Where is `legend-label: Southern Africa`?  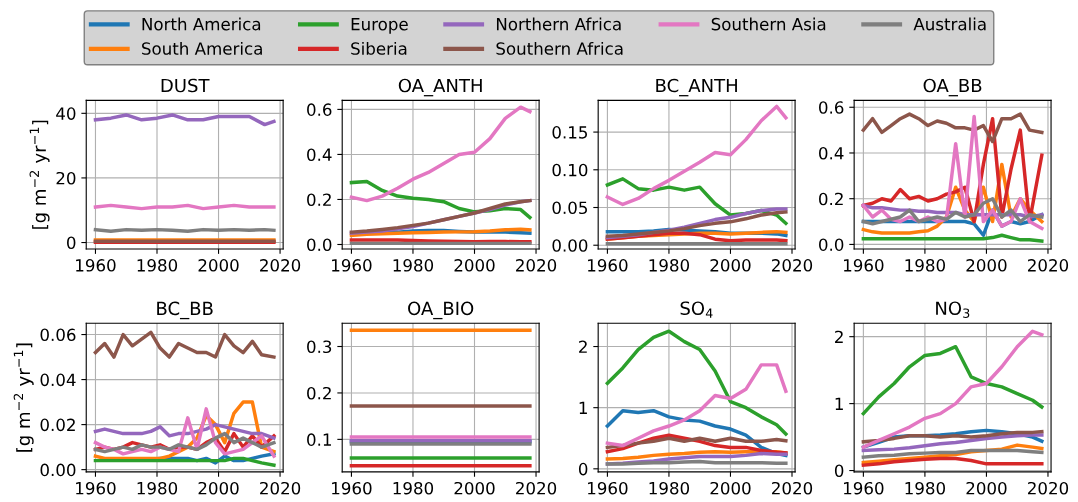 legend-label: Southern Africa is located at coordinates (559, 48).